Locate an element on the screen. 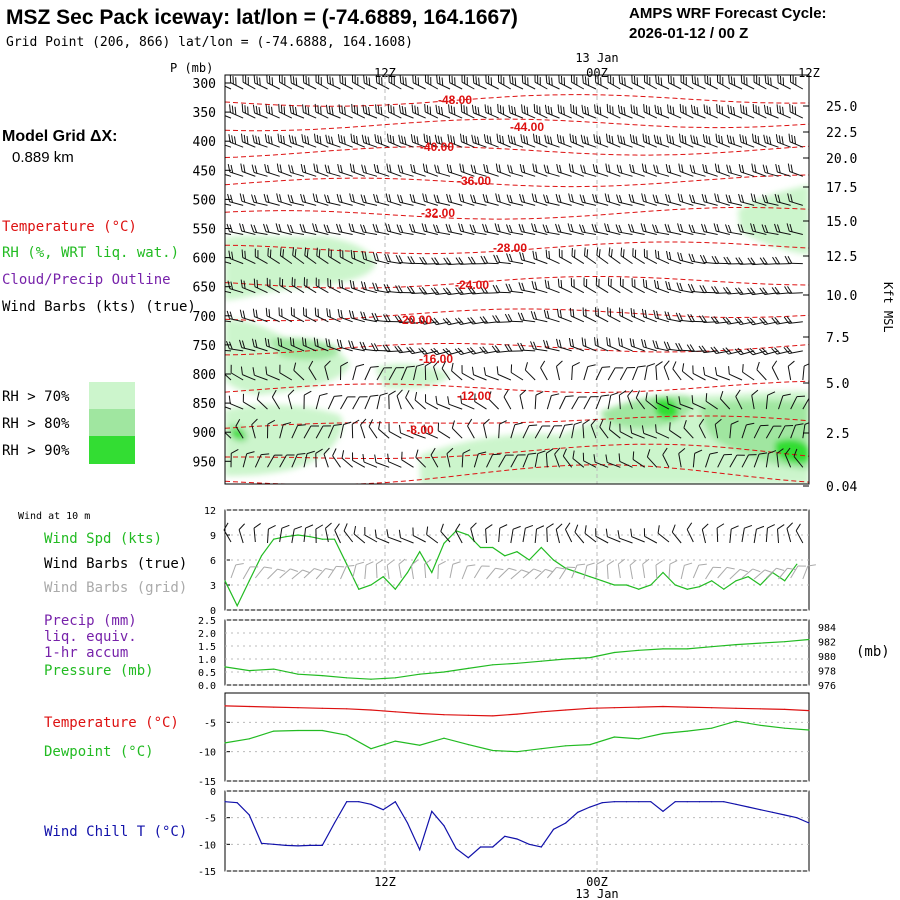 This screenshot has width=900, height=900. y-axis-label-pressure: P (mb) is located at coordinates (191, 68).